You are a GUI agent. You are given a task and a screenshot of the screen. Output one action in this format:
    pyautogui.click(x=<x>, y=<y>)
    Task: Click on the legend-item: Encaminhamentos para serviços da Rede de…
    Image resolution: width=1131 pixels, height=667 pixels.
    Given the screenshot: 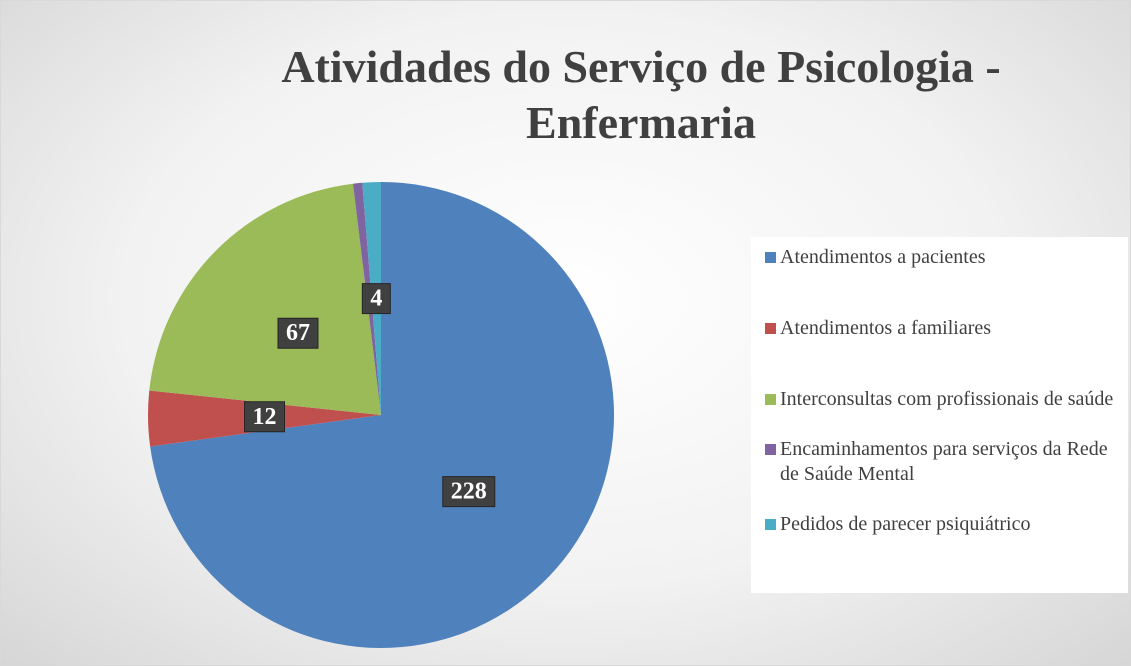 What is the action you would take?
    pyautogui.click(x=941, y=462)
    